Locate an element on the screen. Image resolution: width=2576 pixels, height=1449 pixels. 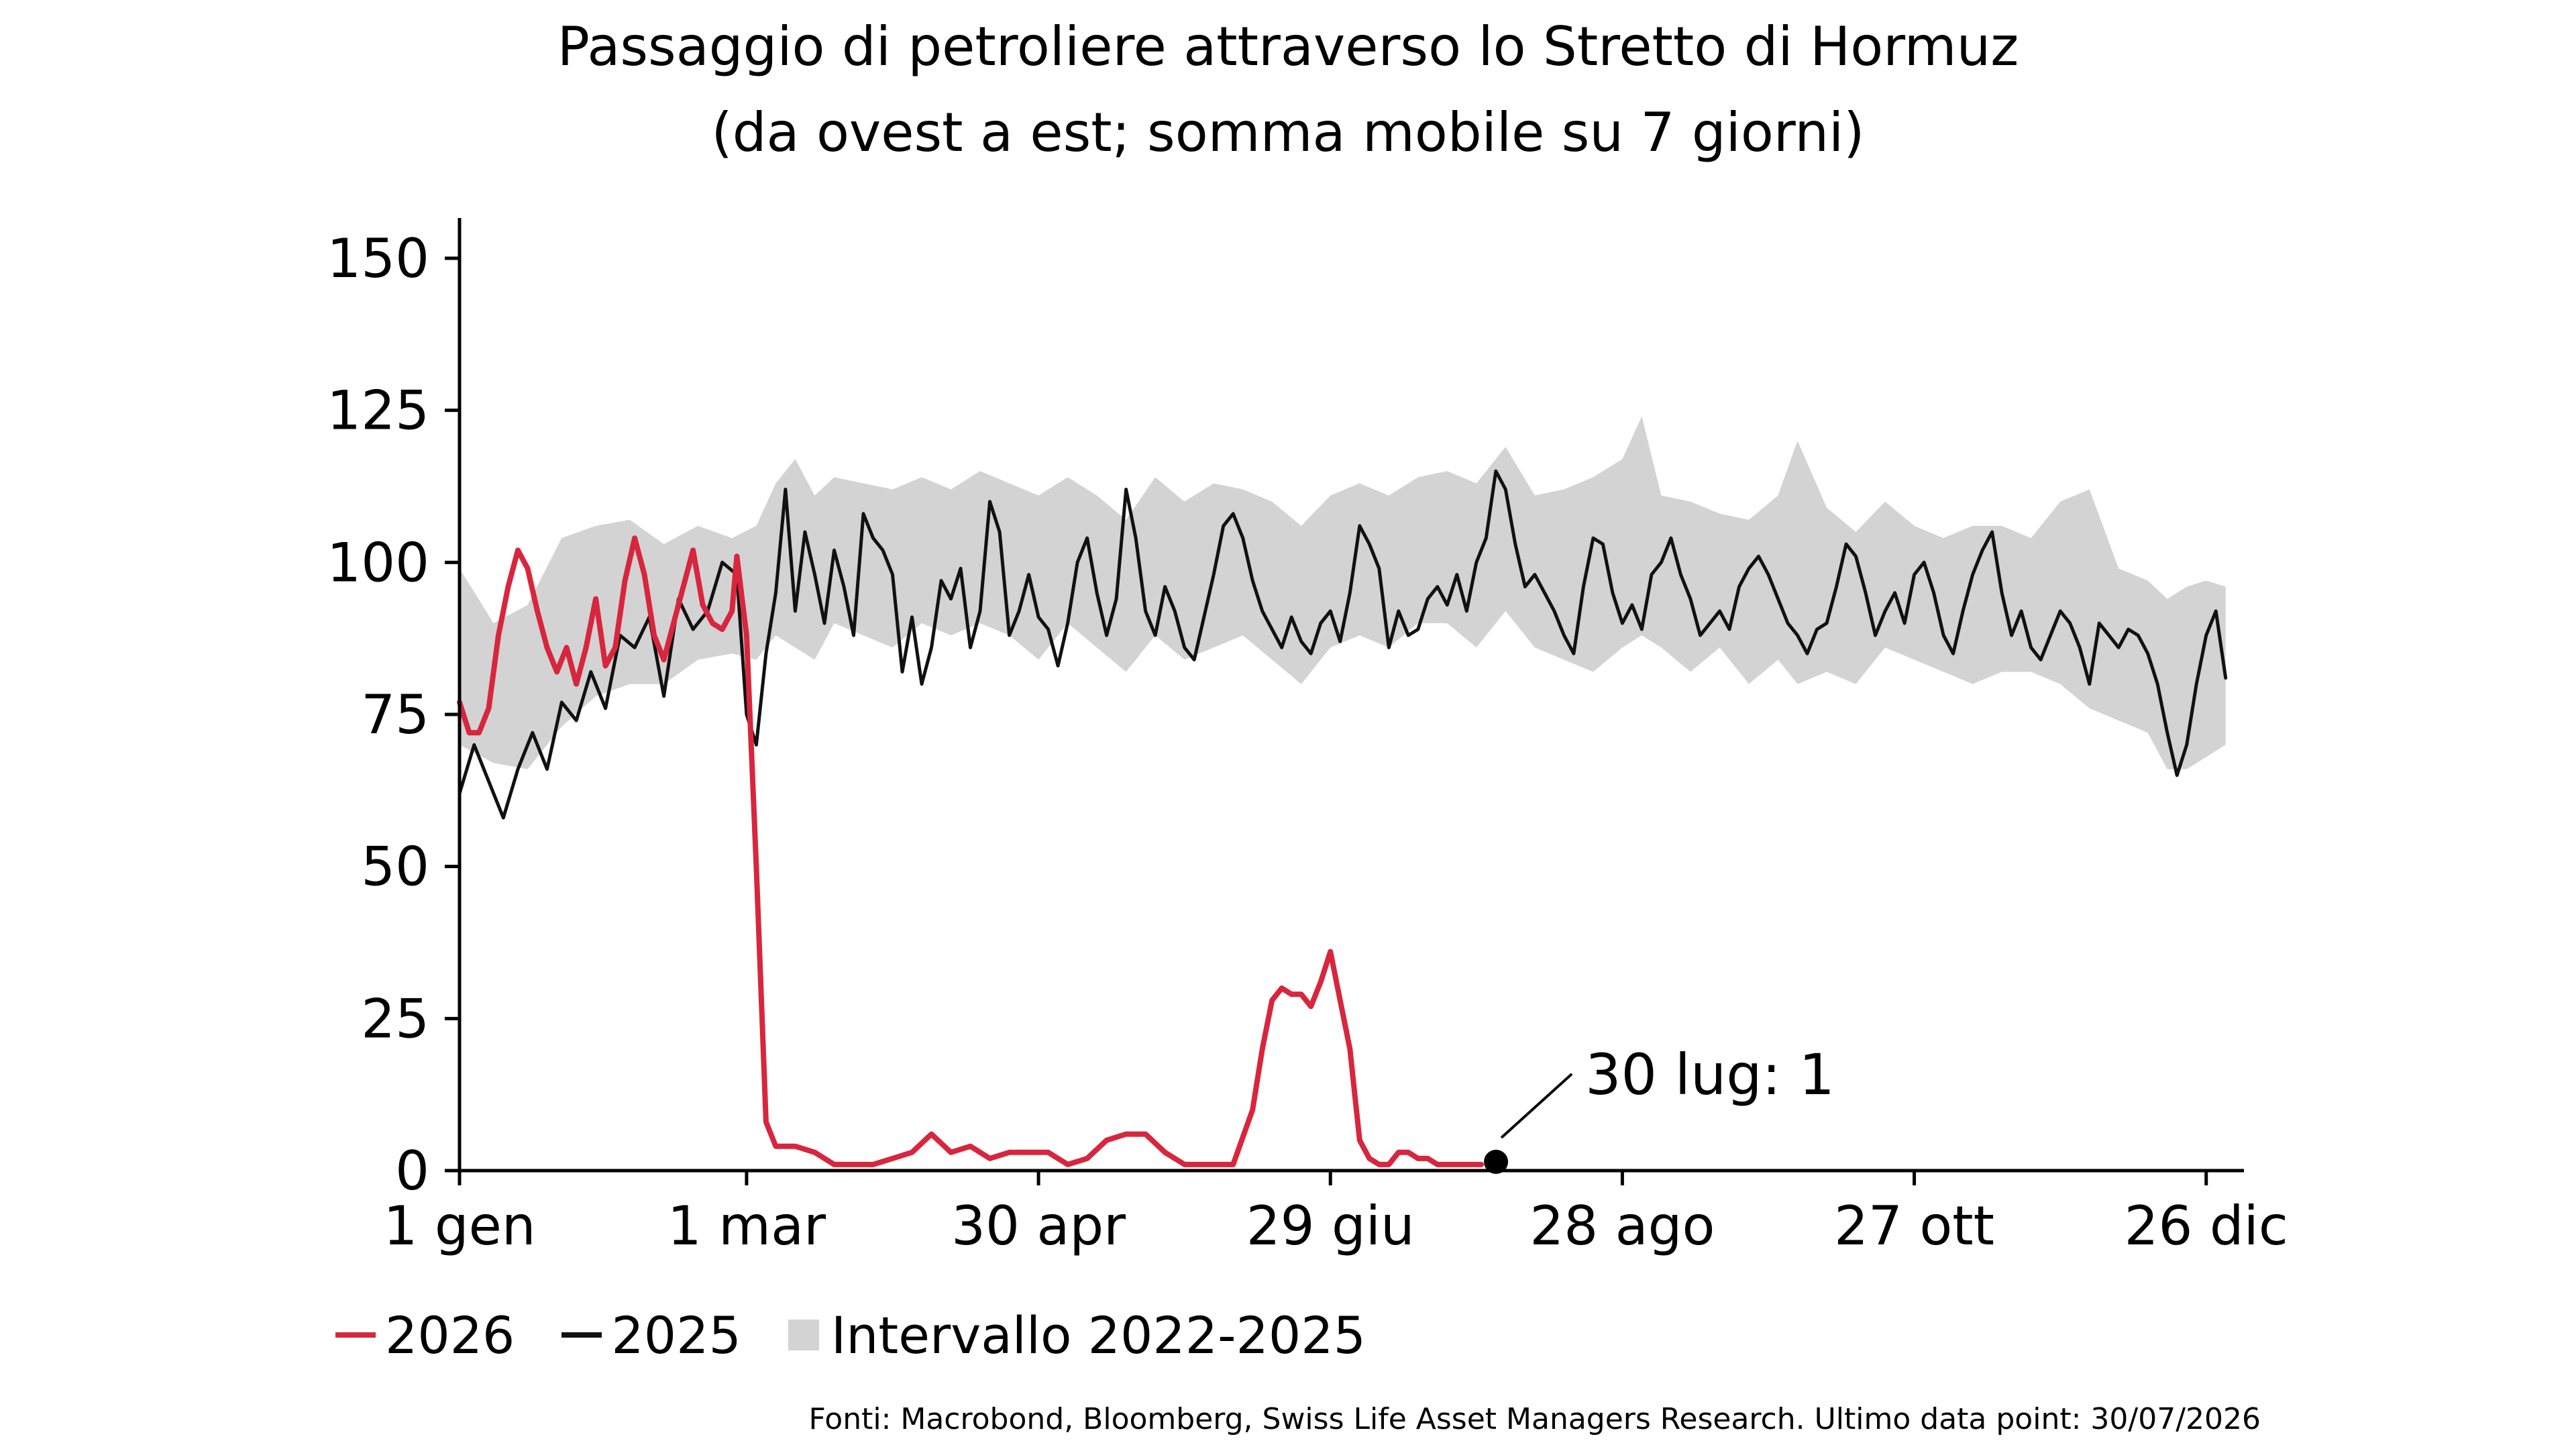
x-tick-label: 28 ago is located at coordinates (1622, 1226).